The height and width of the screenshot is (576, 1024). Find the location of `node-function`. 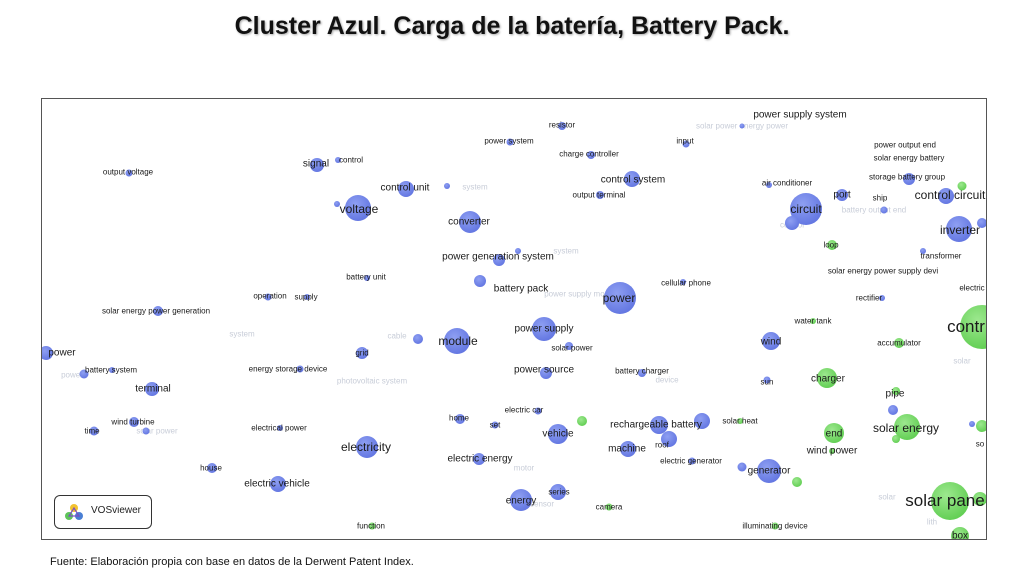

node-function is located at coordinates (372, 526).